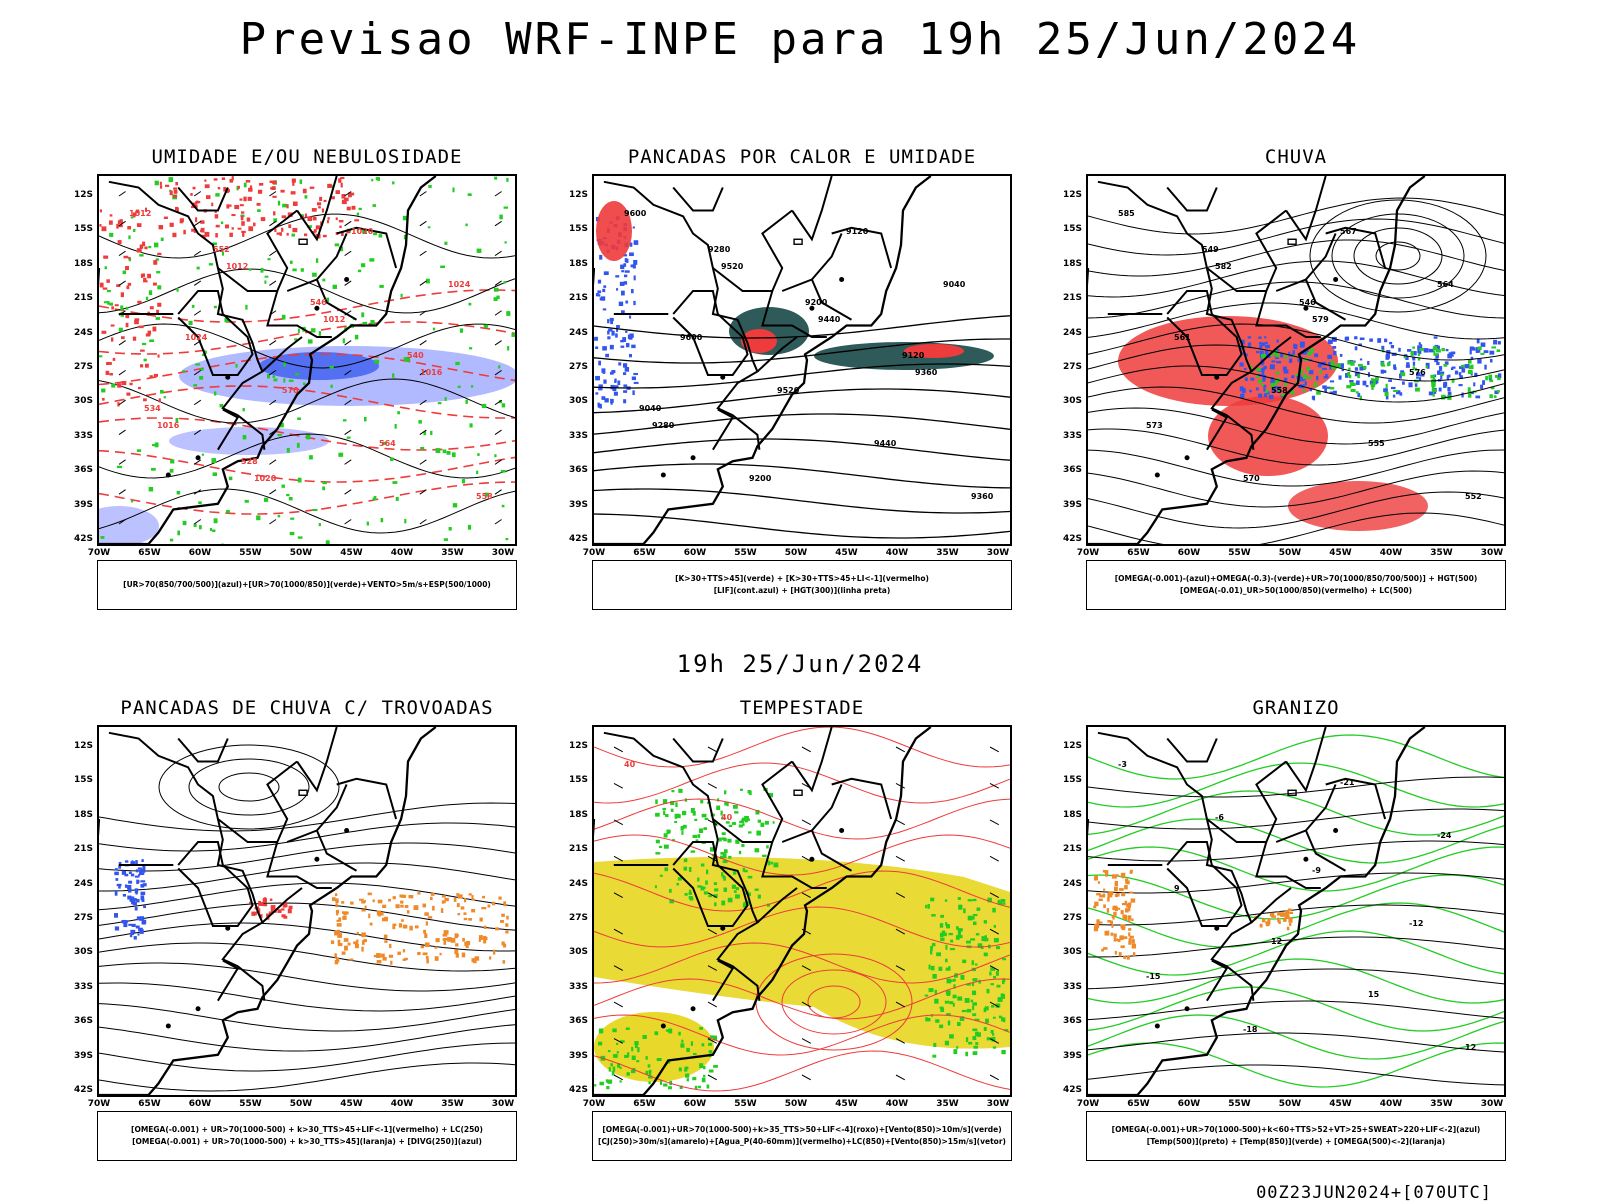 The height and width of the screenshot is (1203, 1600). I want to click on latitude-tick-label: 12S, so click(578, 746).